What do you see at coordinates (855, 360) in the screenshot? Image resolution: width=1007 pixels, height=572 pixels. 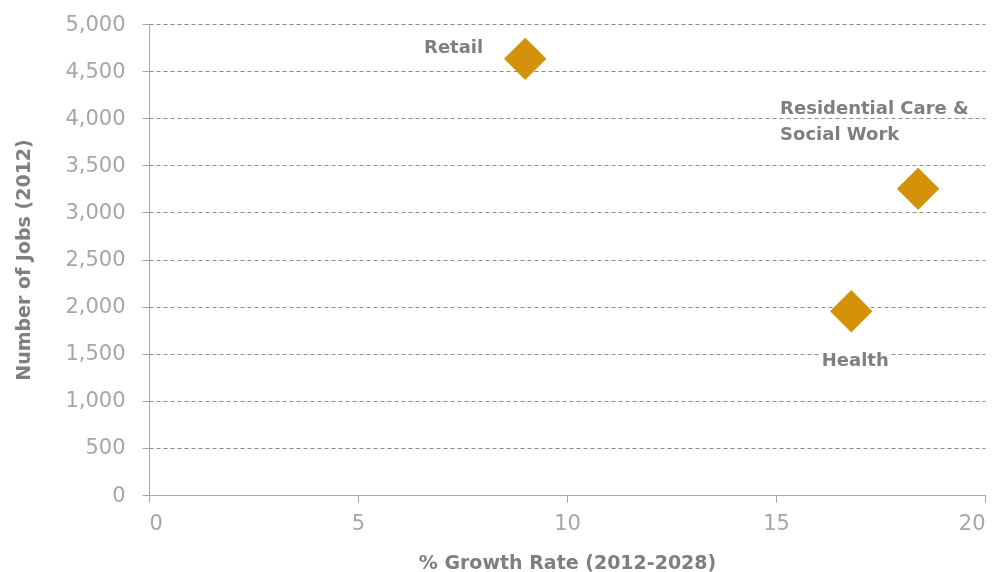 I see `series-label: Health` at bounding box center [855, 360].